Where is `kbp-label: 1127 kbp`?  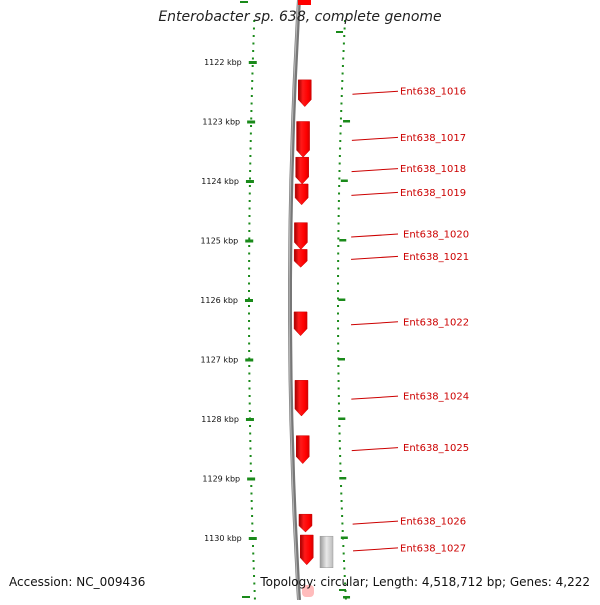 kbp-label: 1127 kbp is located at coordinates (220, 360).